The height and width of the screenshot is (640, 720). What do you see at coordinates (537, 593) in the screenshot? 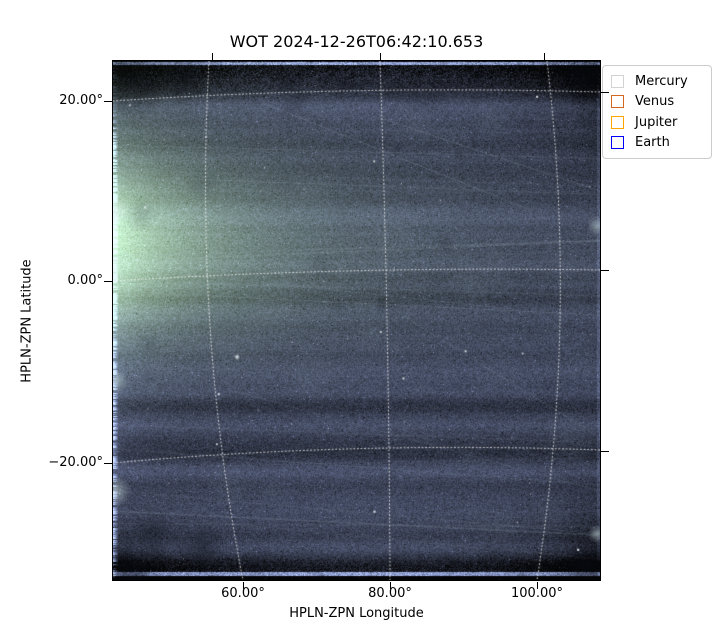
I see `x-tick-label-100: 100.00°` at bounding box center [537, 593].